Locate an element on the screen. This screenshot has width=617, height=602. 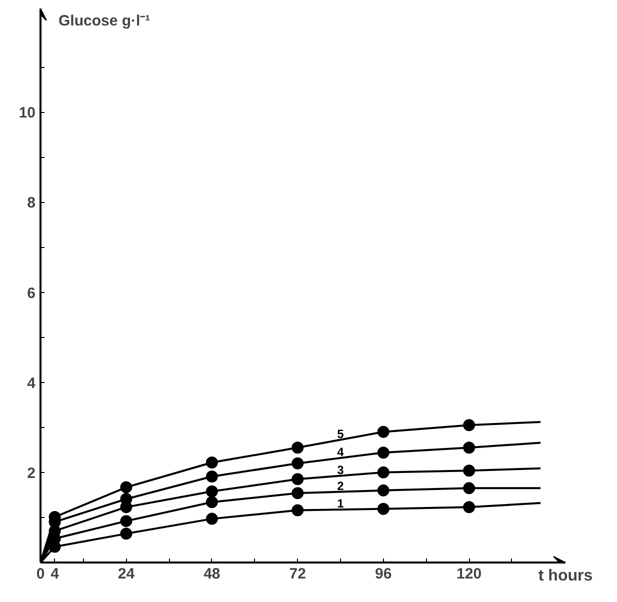
series-label: 4 is located at coordinates (340, 452).